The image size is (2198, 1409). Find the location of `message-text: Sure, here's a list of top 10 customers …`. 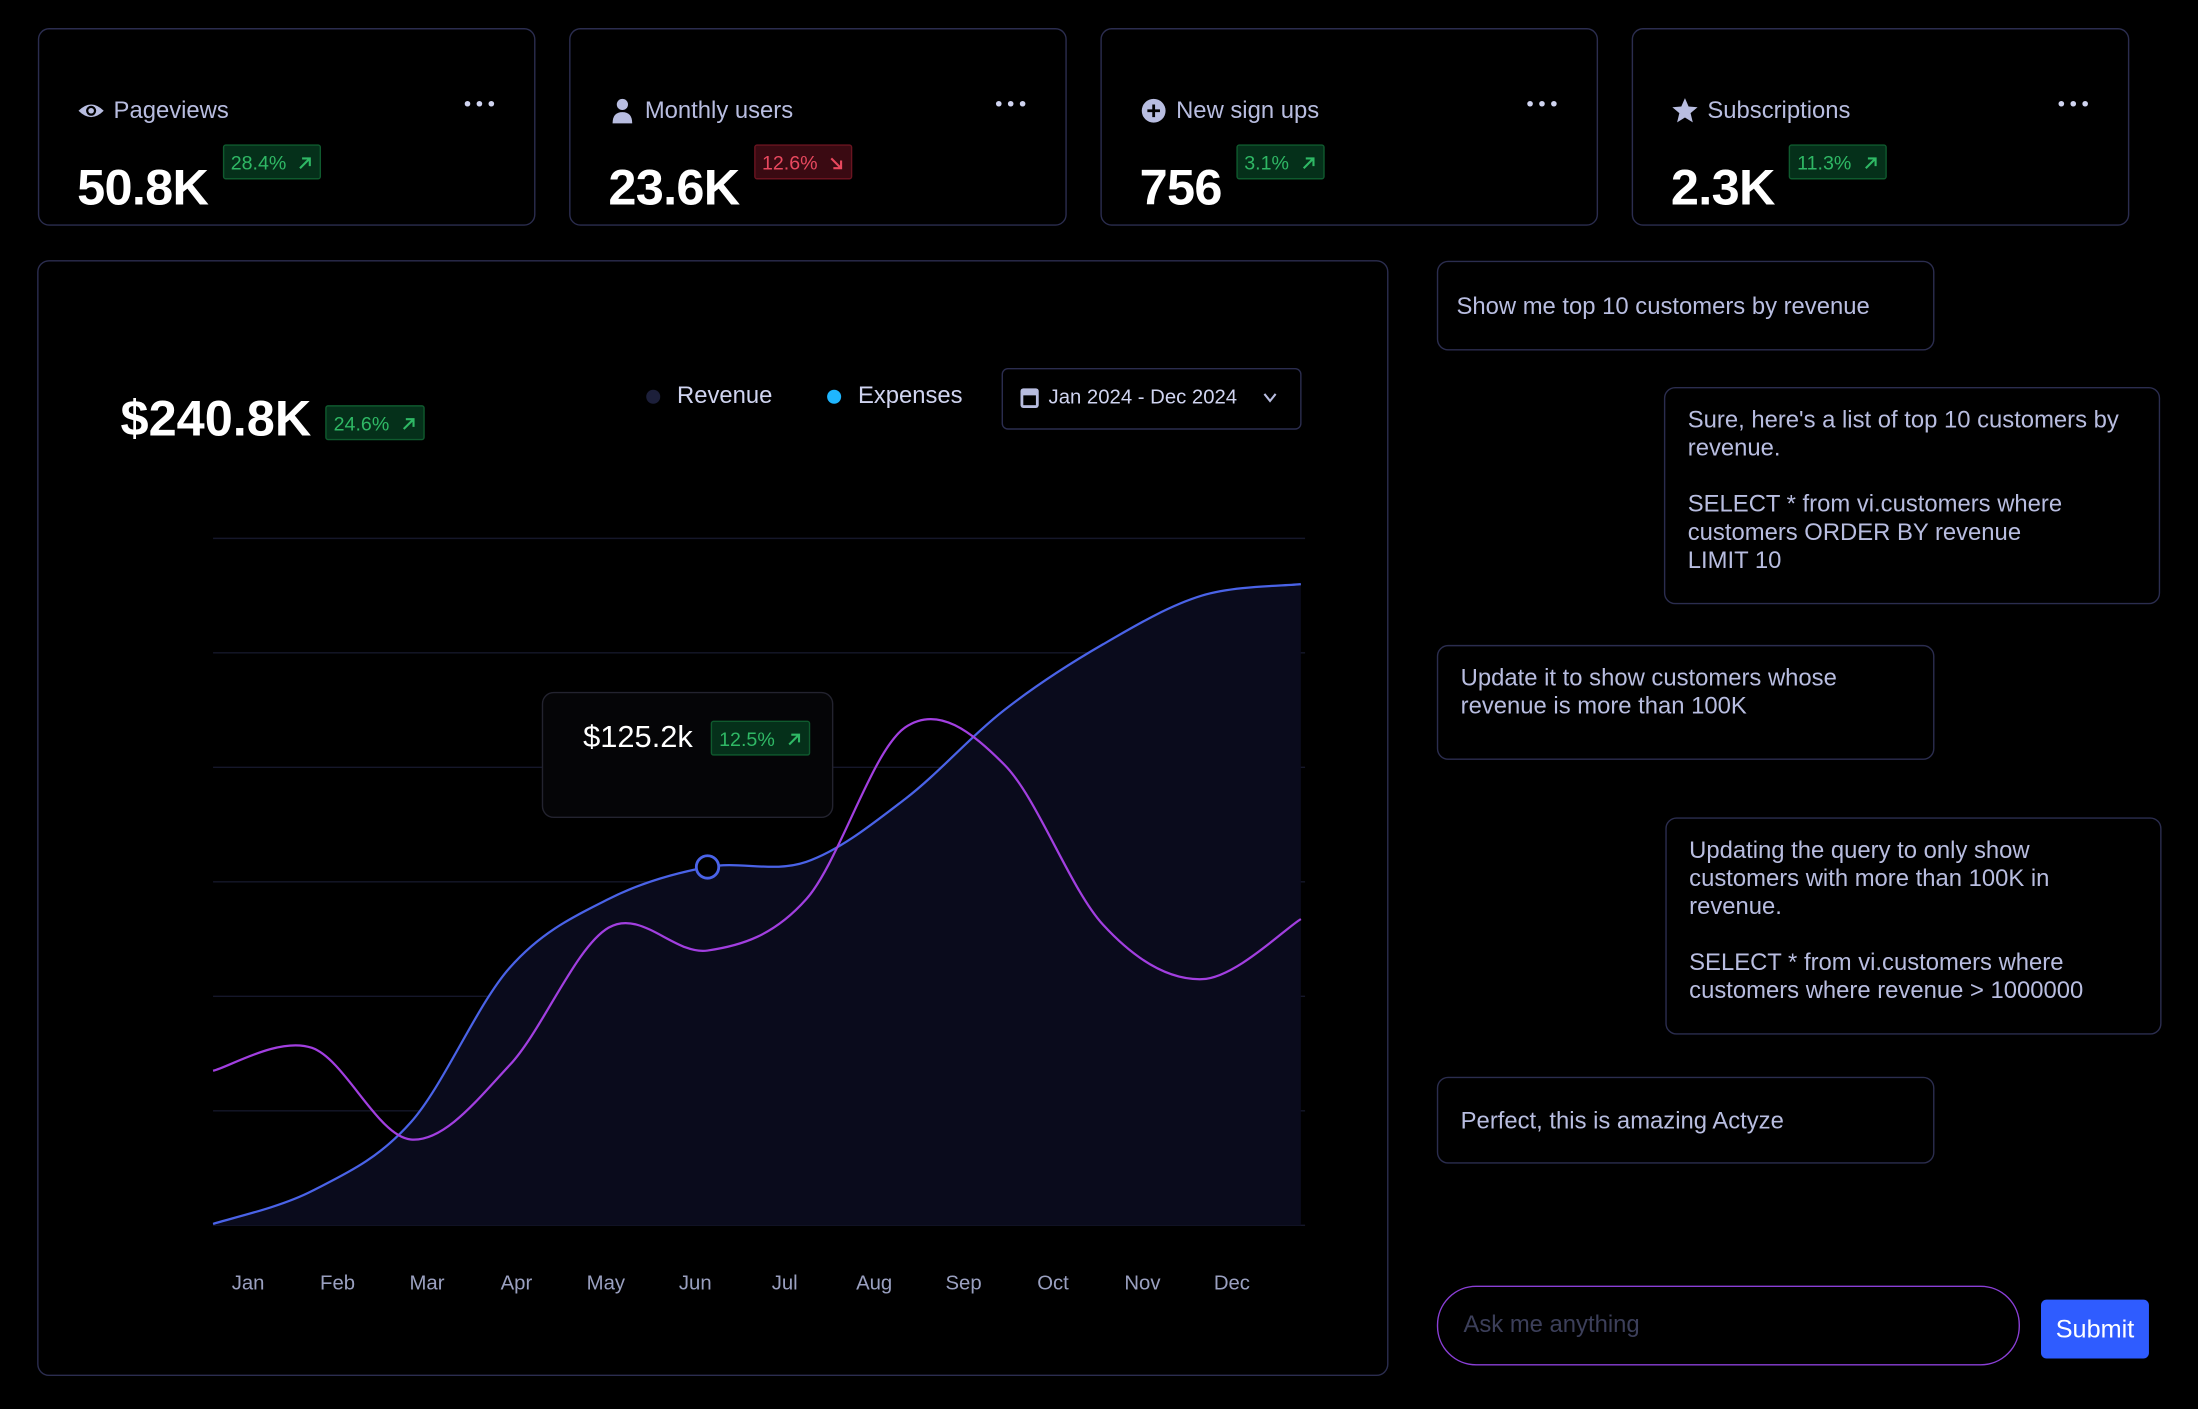

message-text: Sure, here's a list of top 10 customers … is located at coordinates (1903, 490).